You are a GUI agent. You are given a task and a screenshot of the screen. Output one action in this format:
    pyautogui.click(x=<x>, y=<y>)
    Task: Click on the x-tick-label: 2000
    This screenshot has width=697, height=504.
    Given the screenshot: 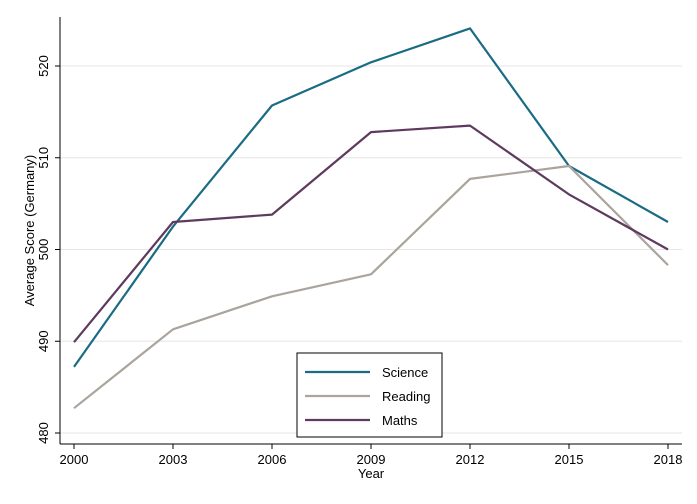 What is the action you would take?
    pyautogui.click(x=74, y=459)
    